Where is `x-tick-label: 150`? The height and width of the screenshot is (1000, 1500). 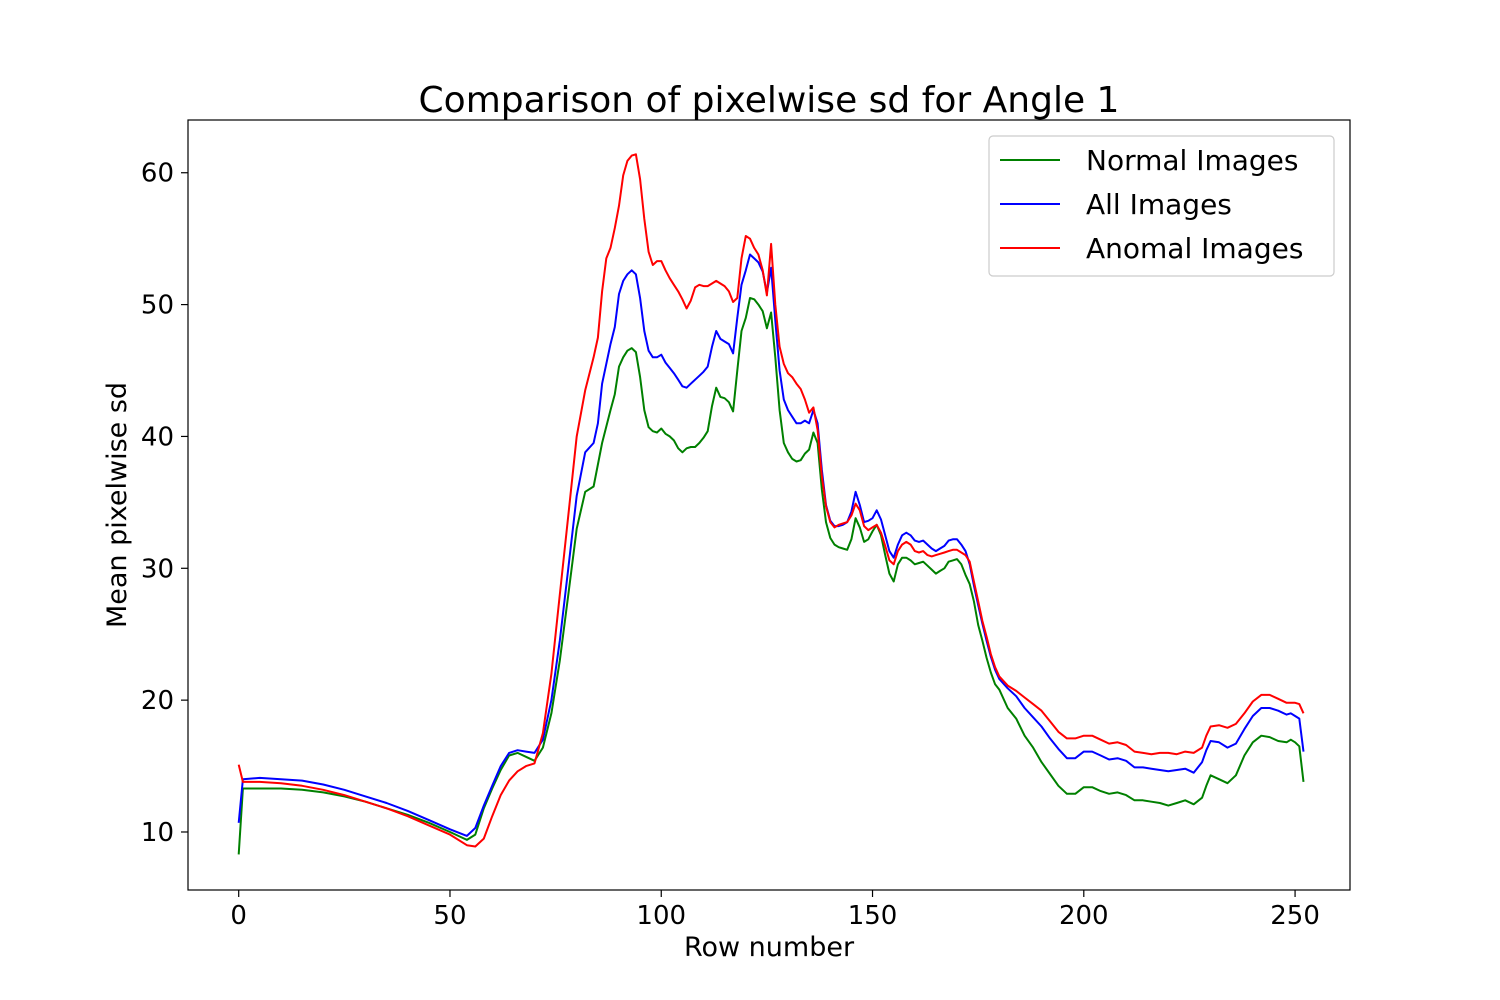 x-tick-label: 150 is located at coordinates (873, 916).